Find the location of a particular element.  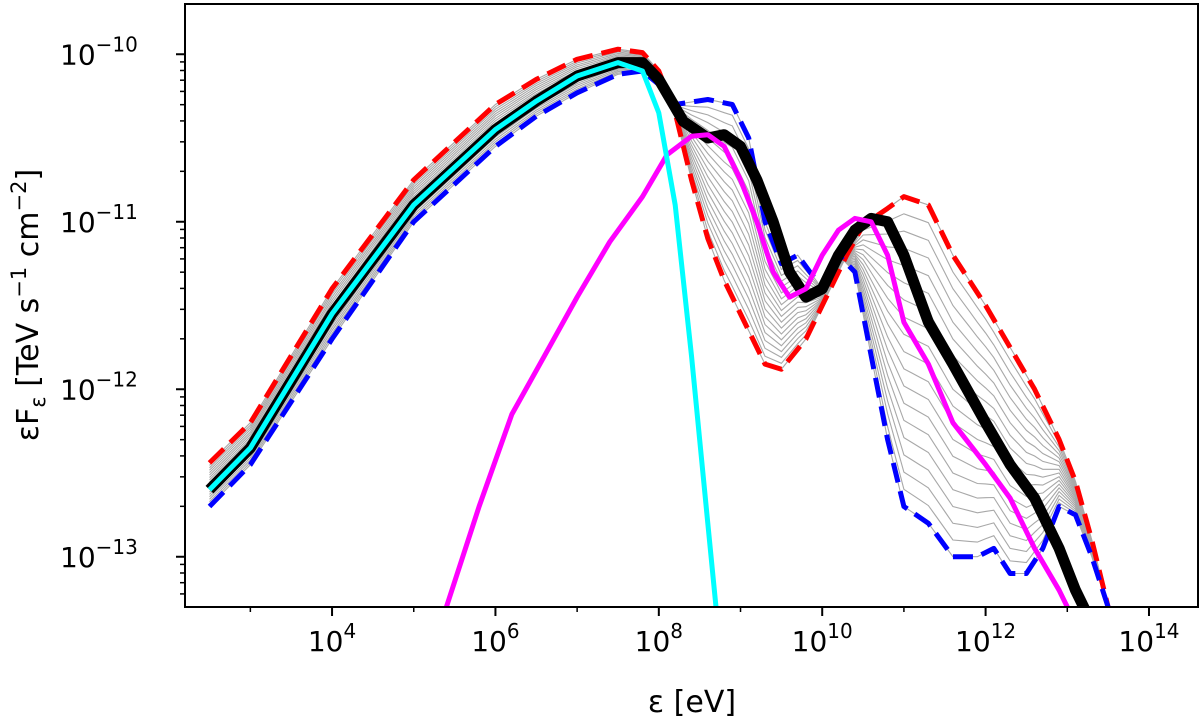

x-axis-ticks: 10⁴ 10⁶ 10⁸ 10¹⁰ 10¹² 10¹⁴ is located at coordinates (714, 632).